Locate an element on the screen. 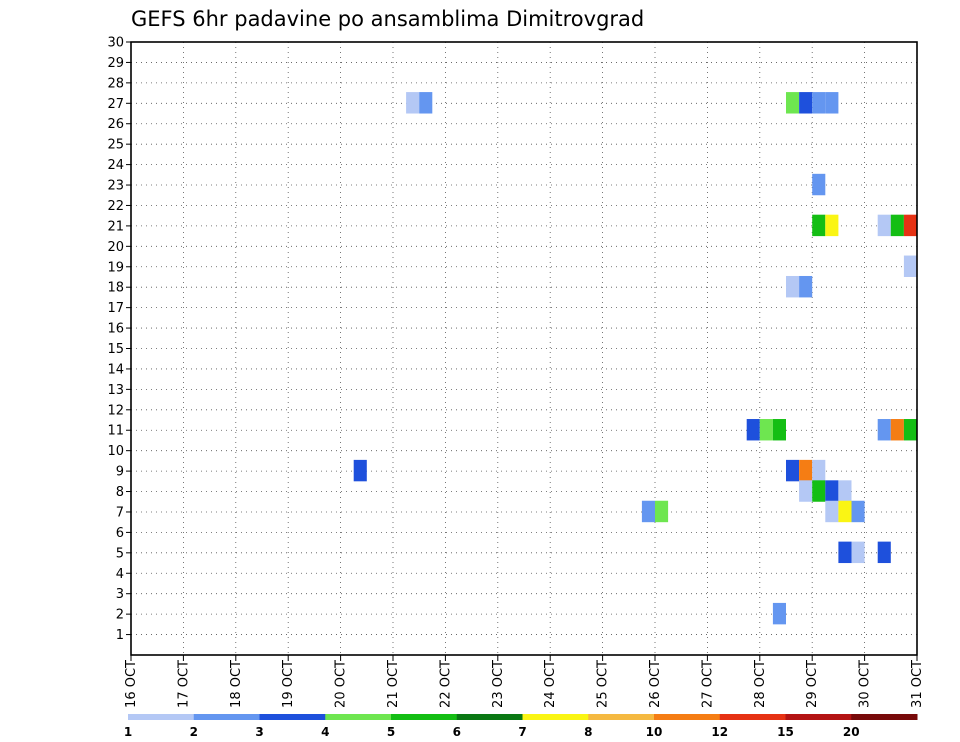  y-tick-label: 19 is located at coordinates (115, 267).